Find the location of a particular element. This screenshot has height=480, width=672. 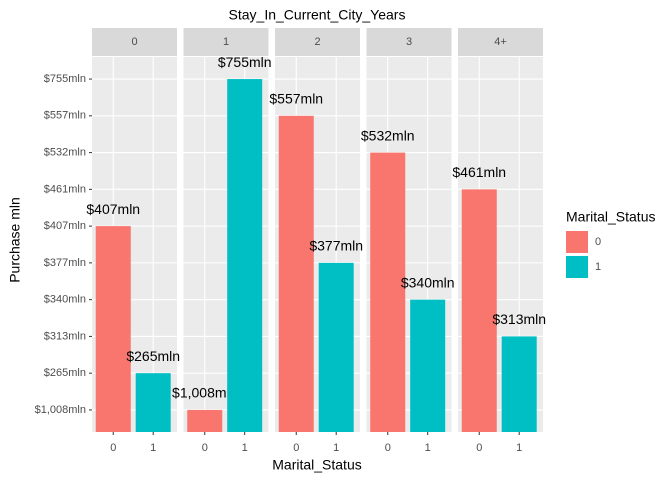

data-label: $407mln is located at coordinates (113, 209).